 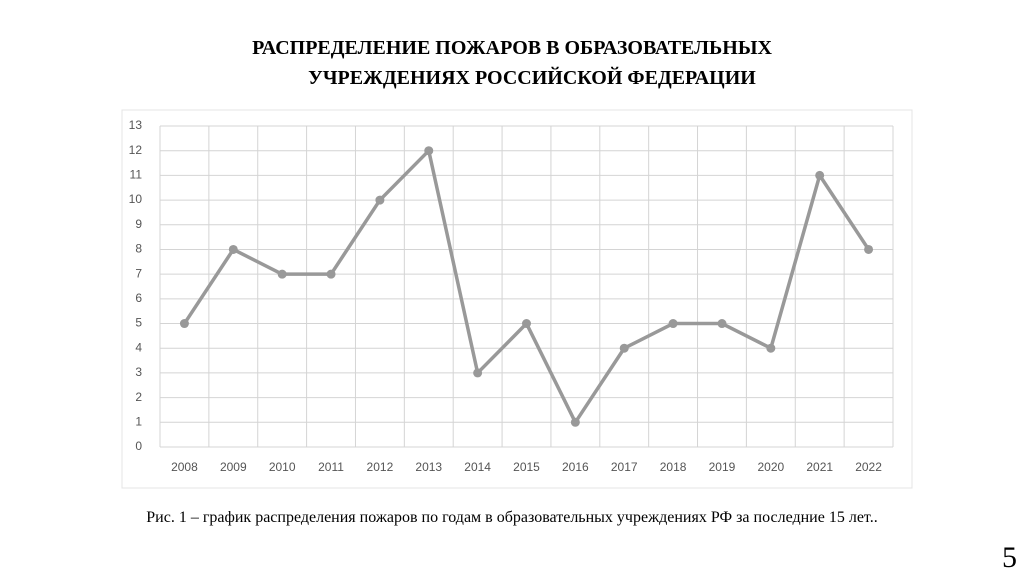 What do you see at coordinates (1009, 557) in the screenshot?
I see `page-number: 5` at bounding box center [1009, 557].